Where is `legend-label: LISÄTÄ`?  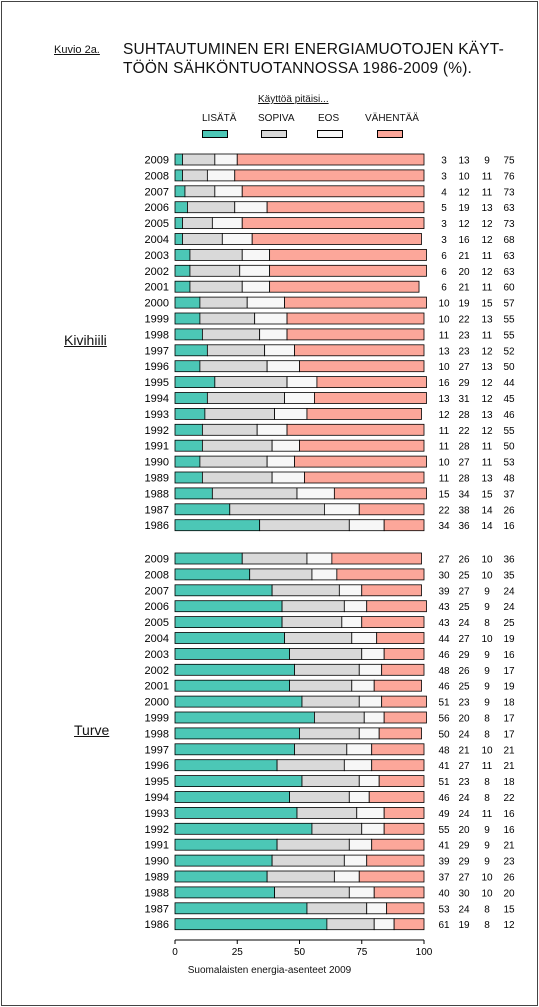 legend-label: LISÄTÄ is located at coordinates (219, 118).